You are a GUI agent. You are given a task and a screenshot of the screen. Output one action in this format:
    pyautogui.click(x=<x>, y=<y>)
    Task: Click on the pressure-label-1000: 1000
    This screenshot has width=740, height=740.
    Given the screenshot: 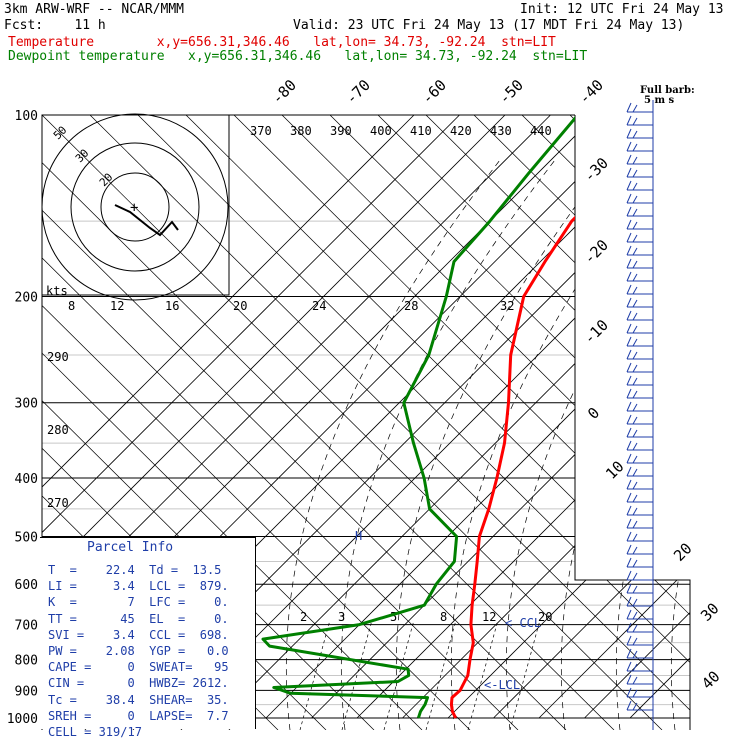 What is the action you would take?
    pyautogui.click(x=22, y=719)
    